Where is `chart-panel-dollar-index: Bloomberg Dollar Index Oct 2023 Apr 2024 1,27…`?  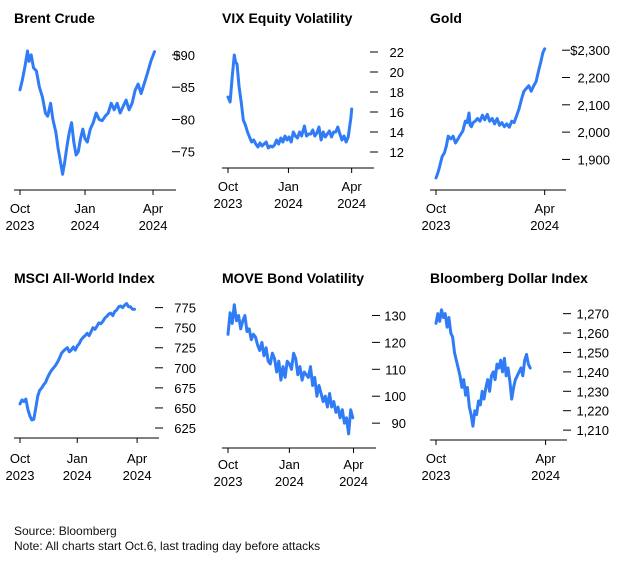
chart-panel-dollar-index: Bloomberg Dollar Index Oct 2023 Apr 2024 1,27… is located at coordinates (515, 376).